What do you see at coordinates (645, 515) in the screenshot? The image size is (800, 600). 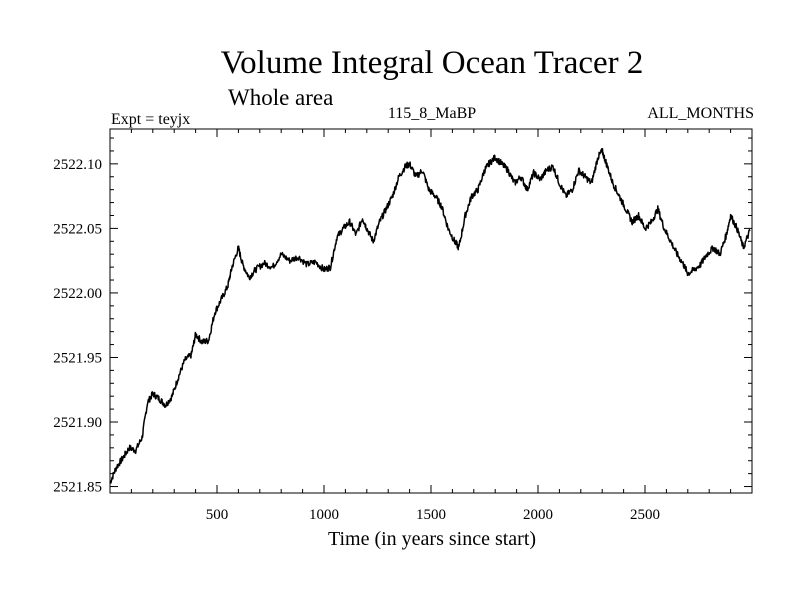 I see `x-tick-label: 2500` at bounding box center [645, 515].